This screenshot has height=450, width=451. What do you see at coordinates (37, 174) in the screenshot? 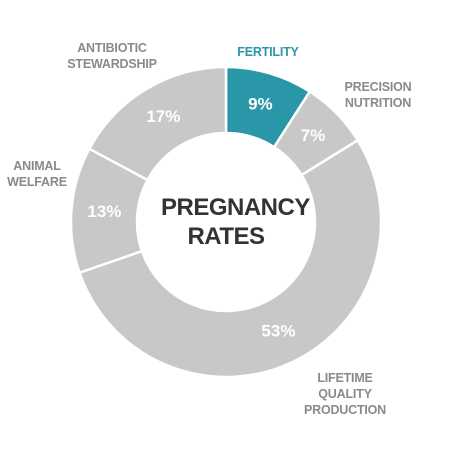
I see `category-label: ANIMAL WELFARE` at bounding box center [37, 174].